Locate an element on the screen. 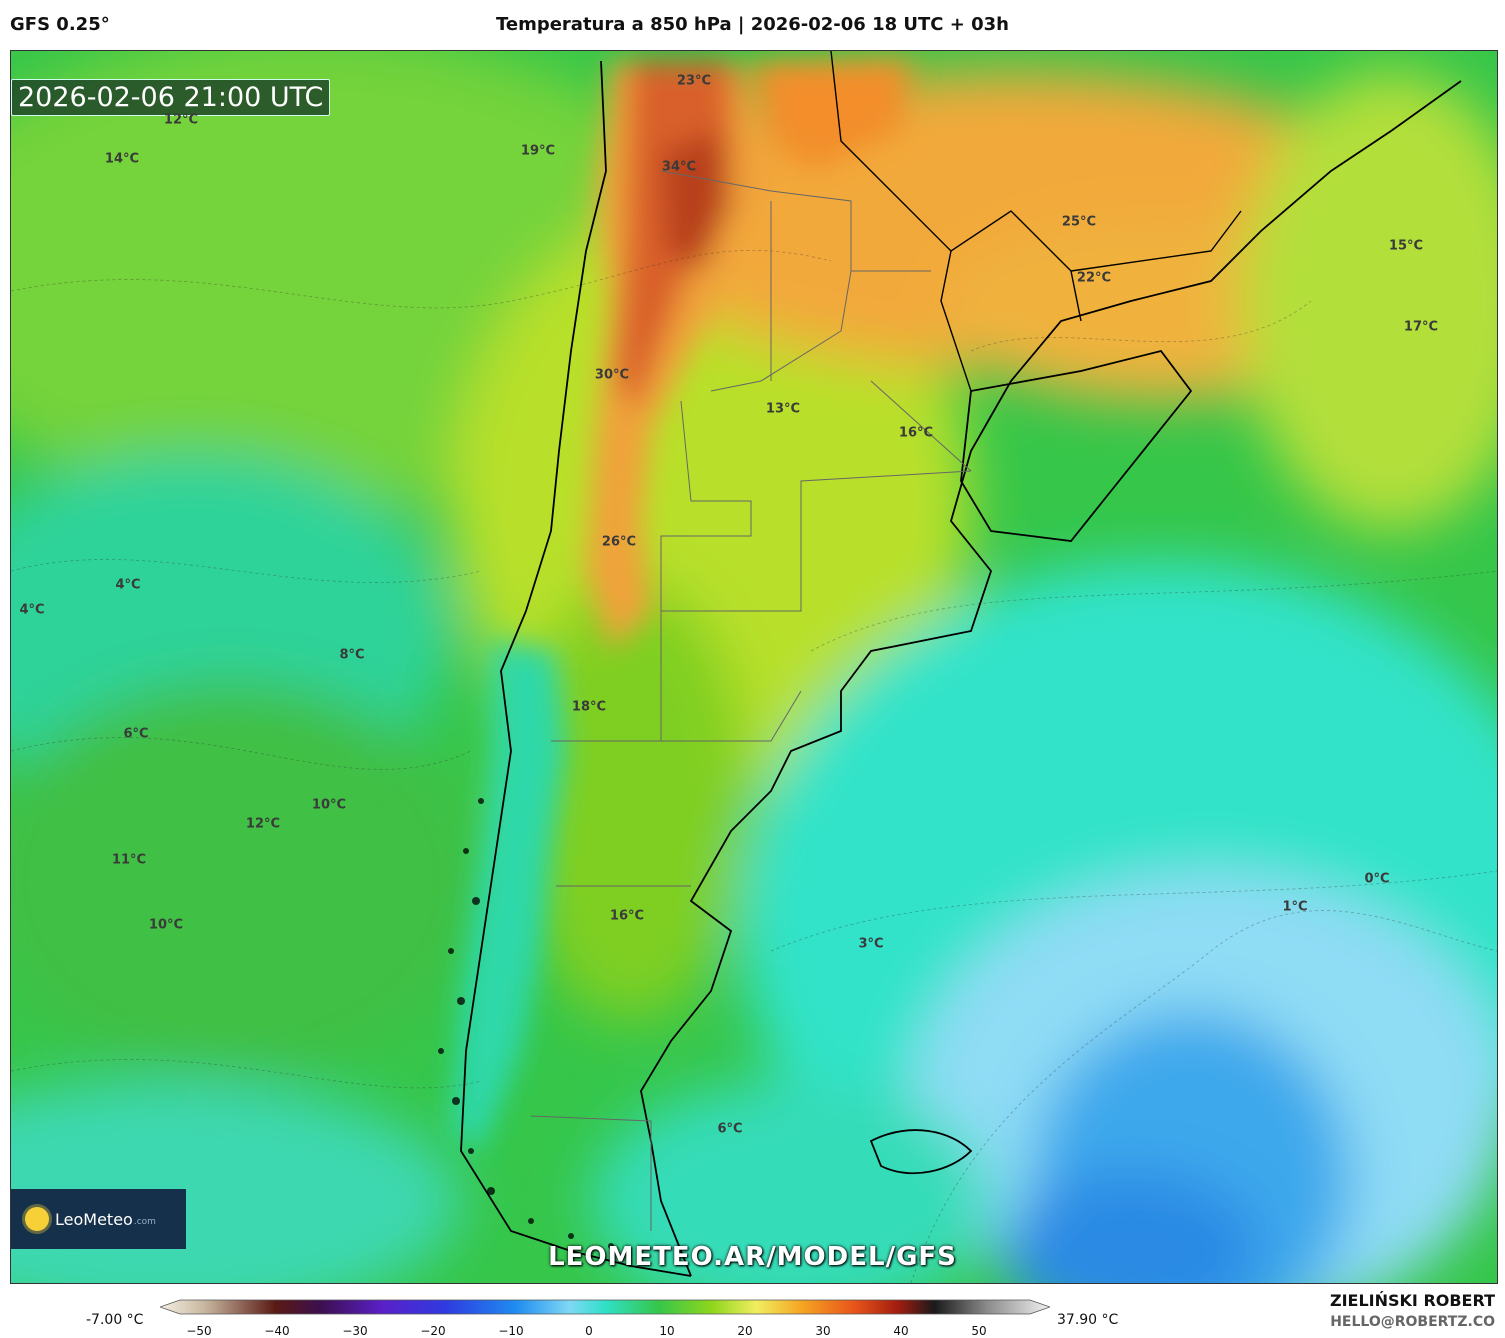  colorbar-tick: −20 is located at coordinates (433, 1331).